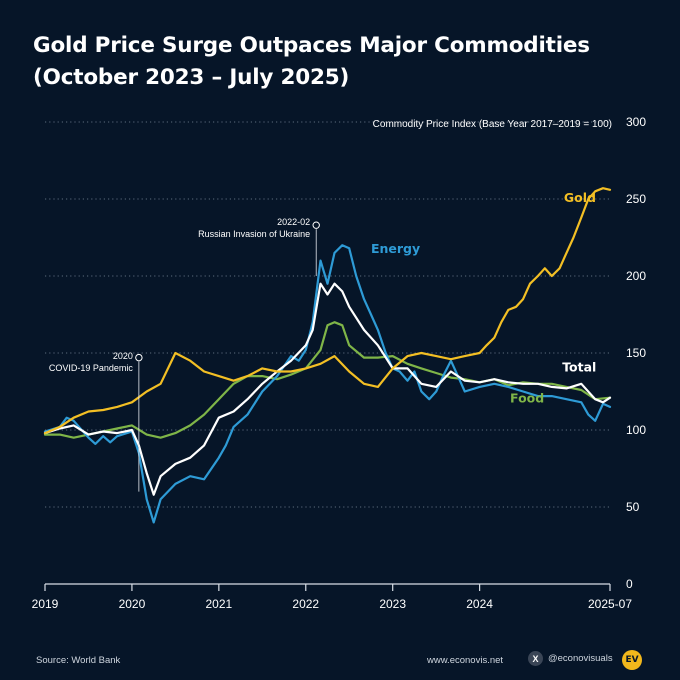 The height and width of the screenshot is (680, 680). Describe the element at coordinates (392, 604) in the screenshot. I see `x-tick-label: 2023` at that location.